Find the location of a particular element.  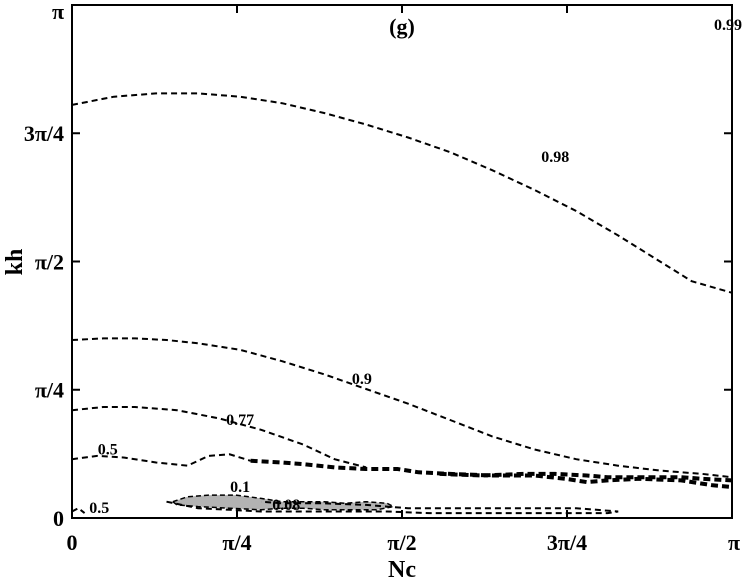

x-tick-label-1: π/4 is located at coordinates (236, 542).